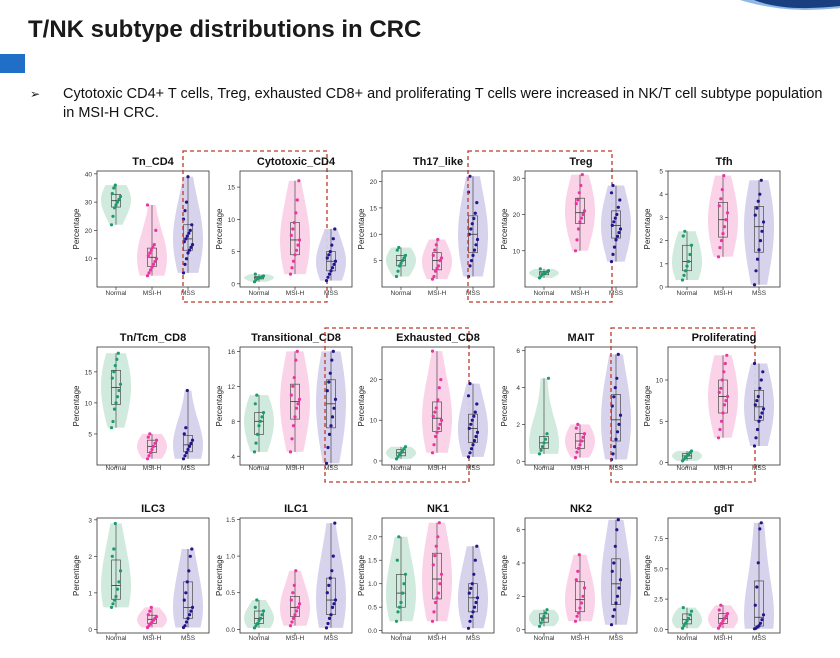 The width and height of the screenshot is (840, 658). Describe the element at coordinates (372, 584) in the screenshot. I see `y-tick-label: 1.0` at that location.